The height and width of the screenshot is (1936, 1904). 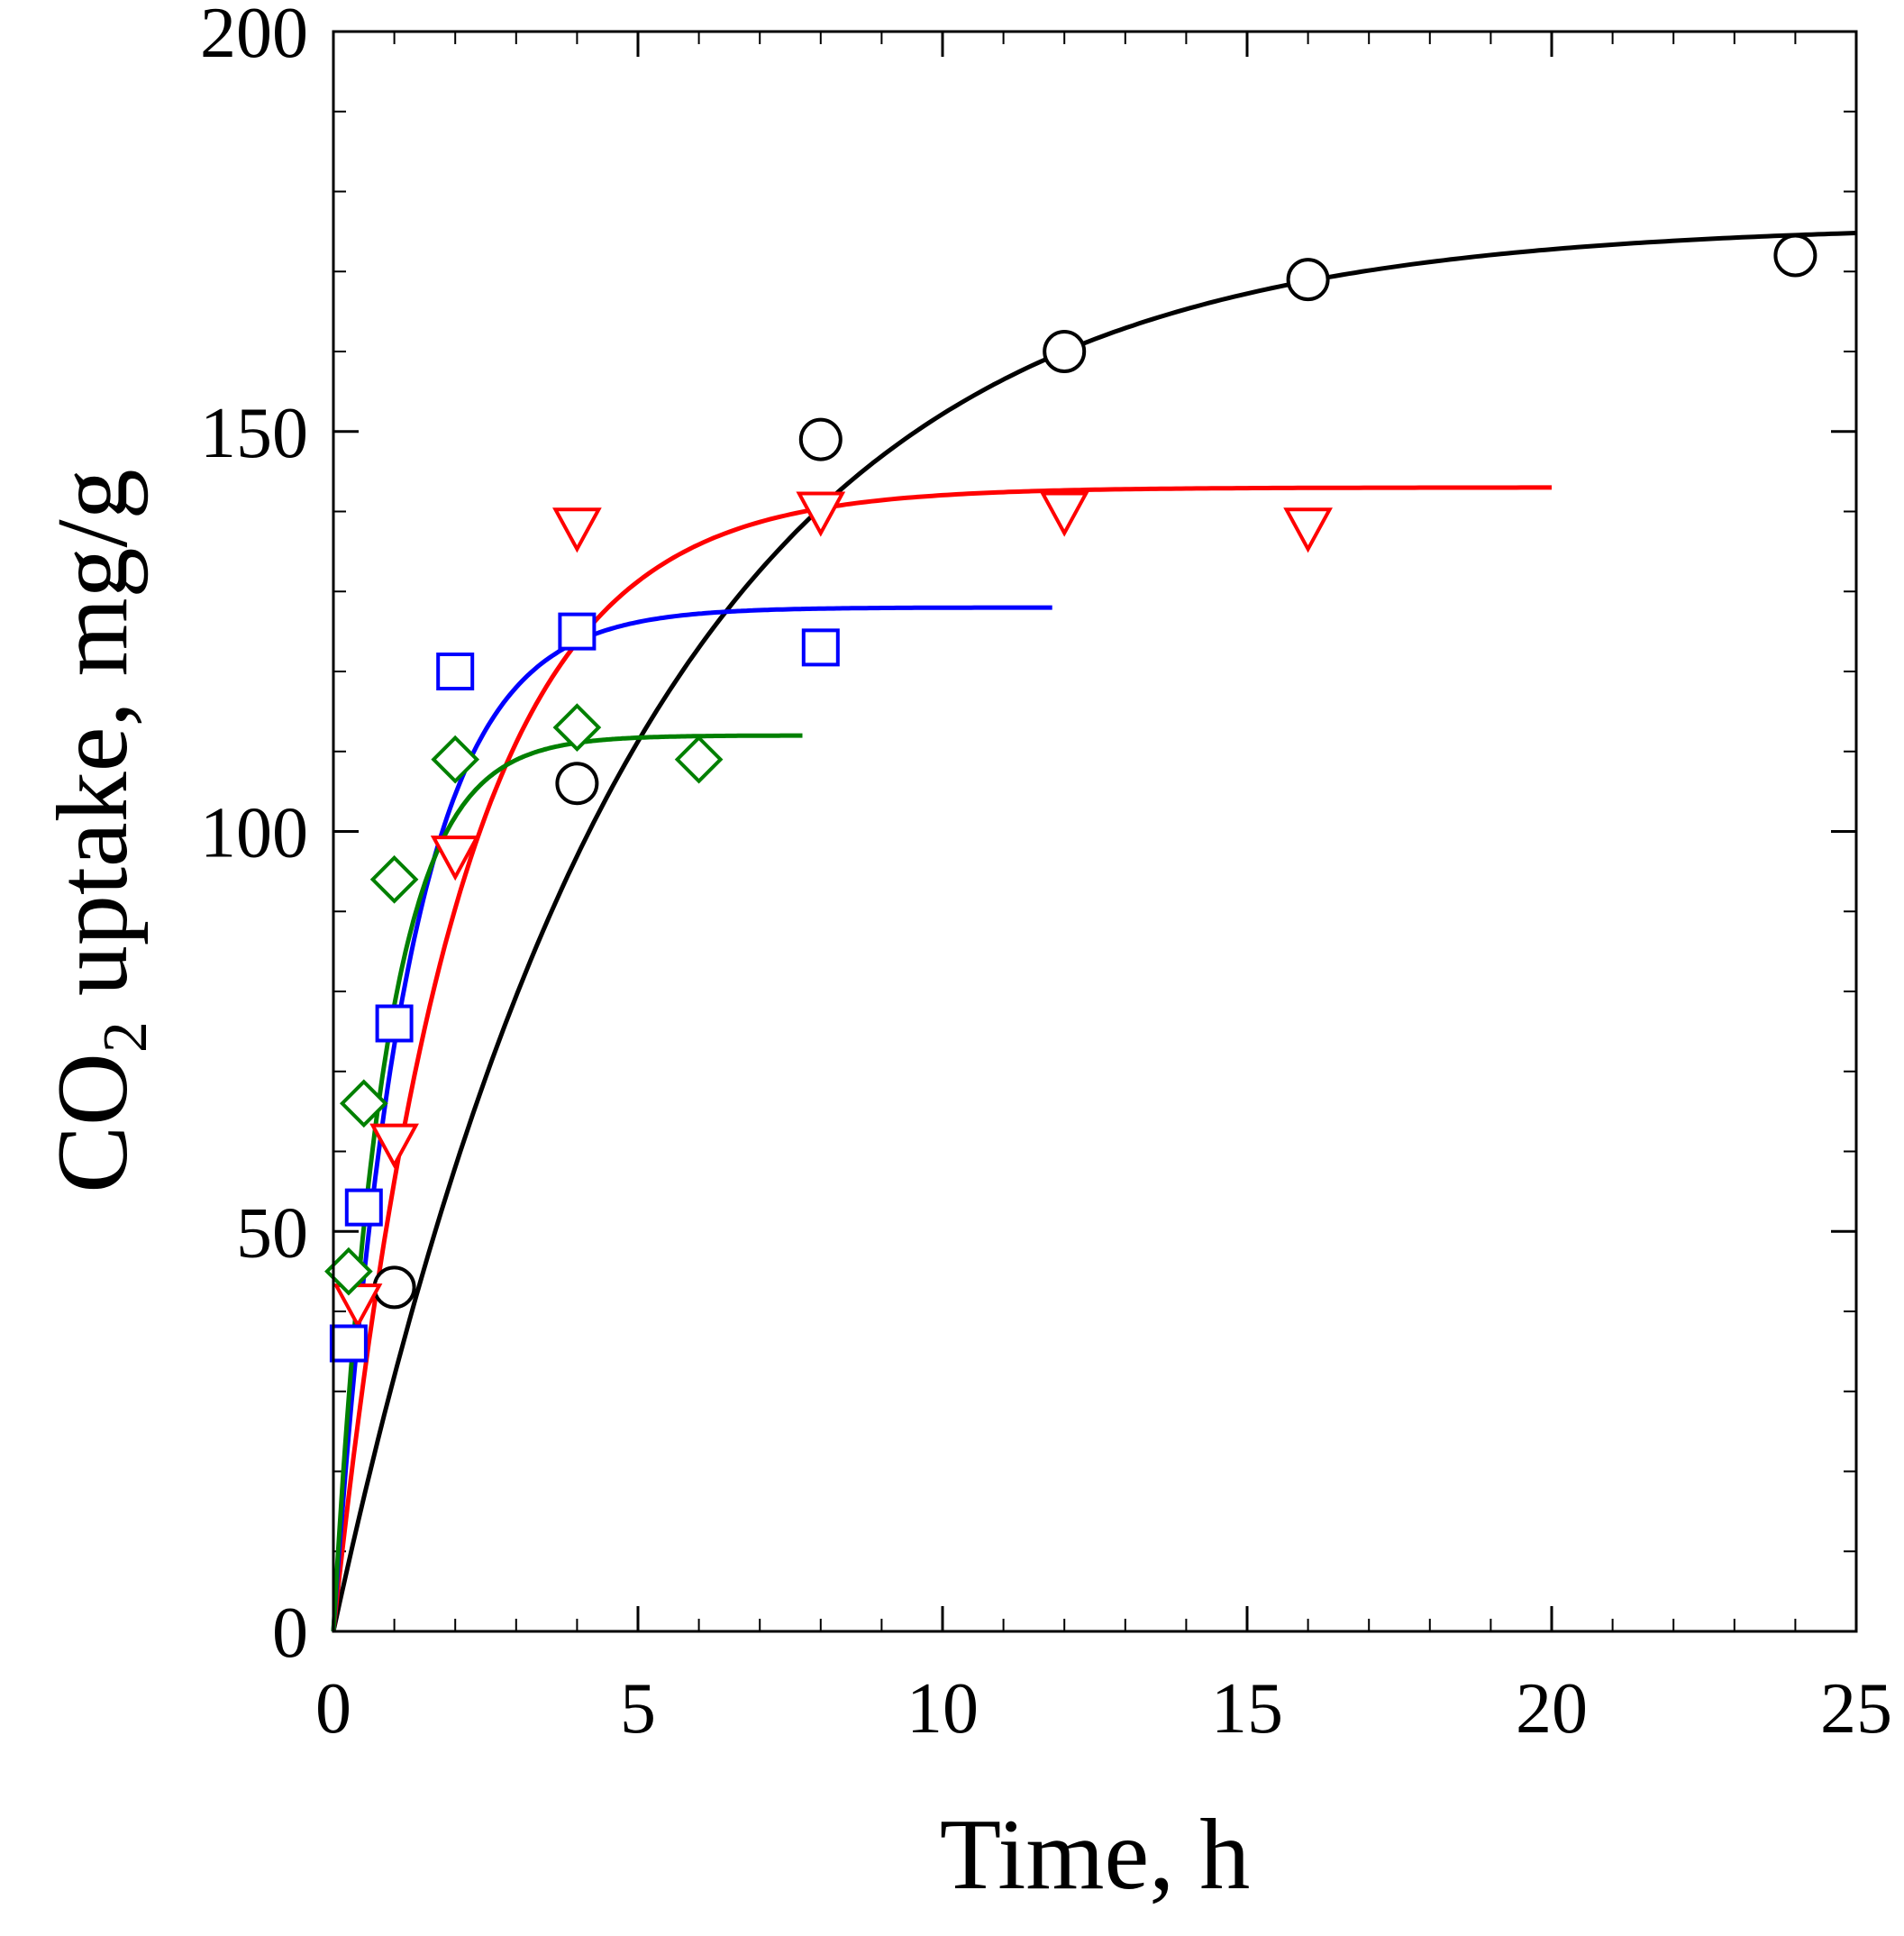 I want to click on y-axis-title-prefix: CO, so click(x=93, y=1123).